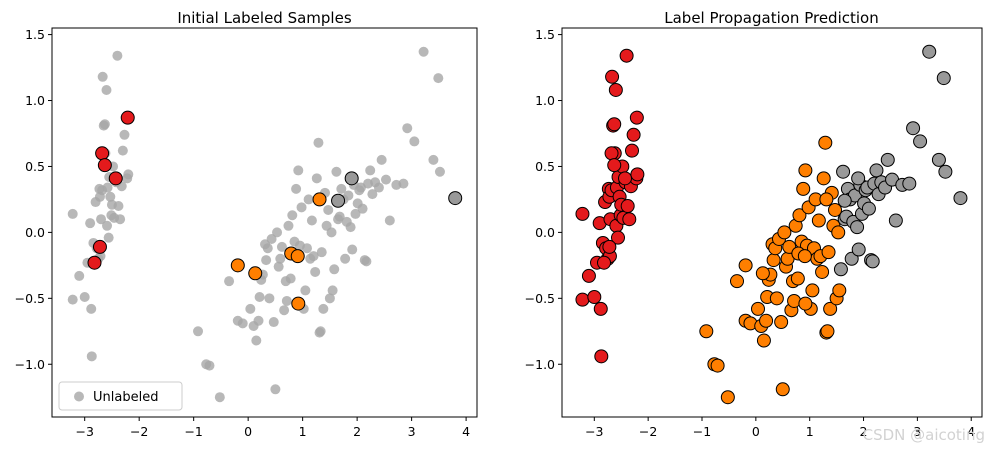 This screenshot has height=451, width=993. What do you see at coordinates (84, 431) in the screenshot?
I see `x-tick-label: −3` at bounding box center [84, 431].